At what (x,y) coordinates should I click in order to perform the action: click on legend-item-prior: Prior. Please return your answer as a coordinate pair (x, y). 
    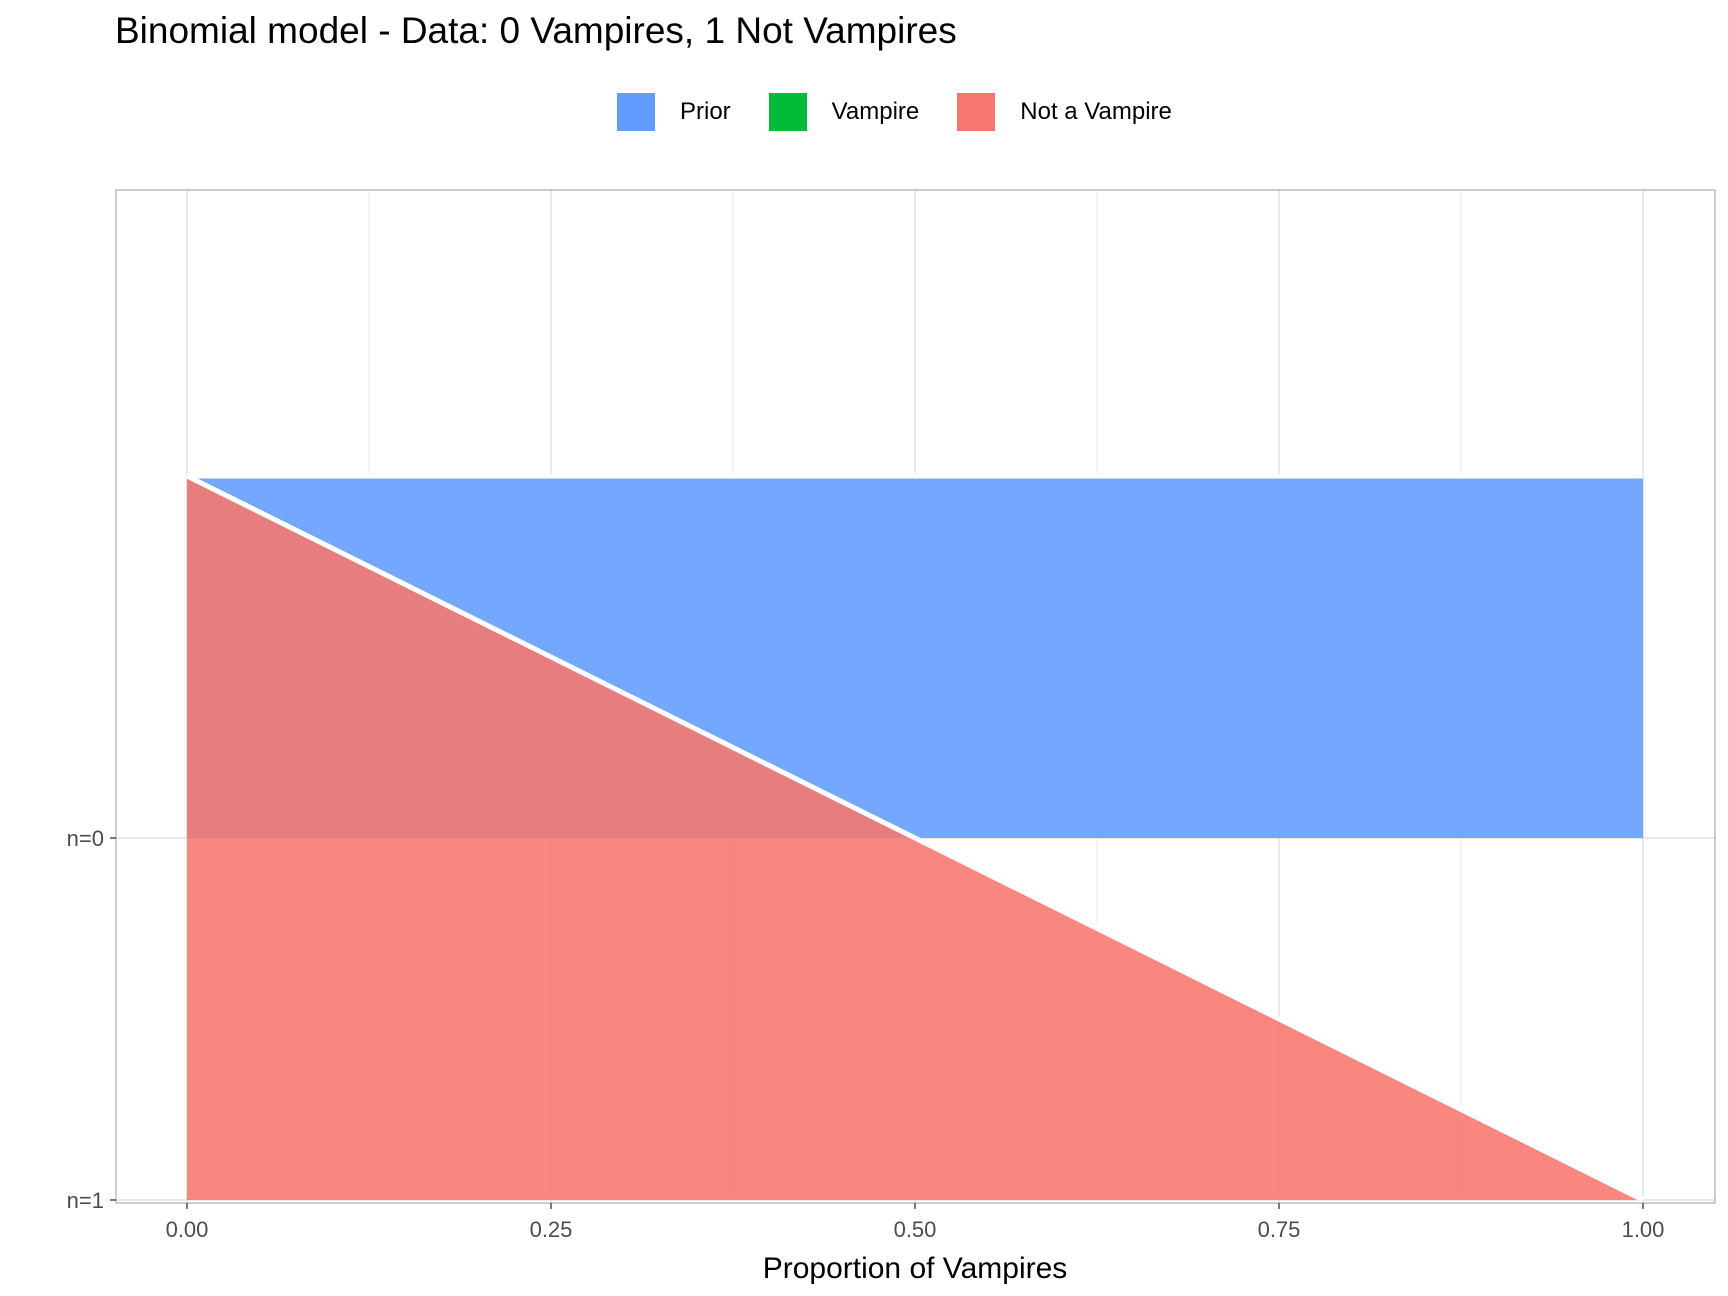
    Looking at the image, I should click on (674, 112).